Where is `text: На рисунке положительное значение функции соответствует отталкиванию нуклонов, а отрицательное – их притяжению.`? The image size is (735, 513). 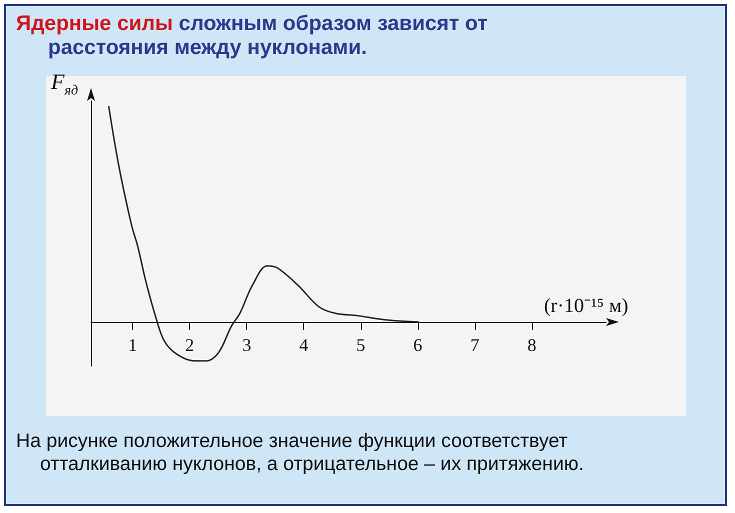 text: На рисунке положительное значение функции соответствует отталкиванию нуклонов, а отрицательное – их притяжению. is located at coordinates (300, 453).